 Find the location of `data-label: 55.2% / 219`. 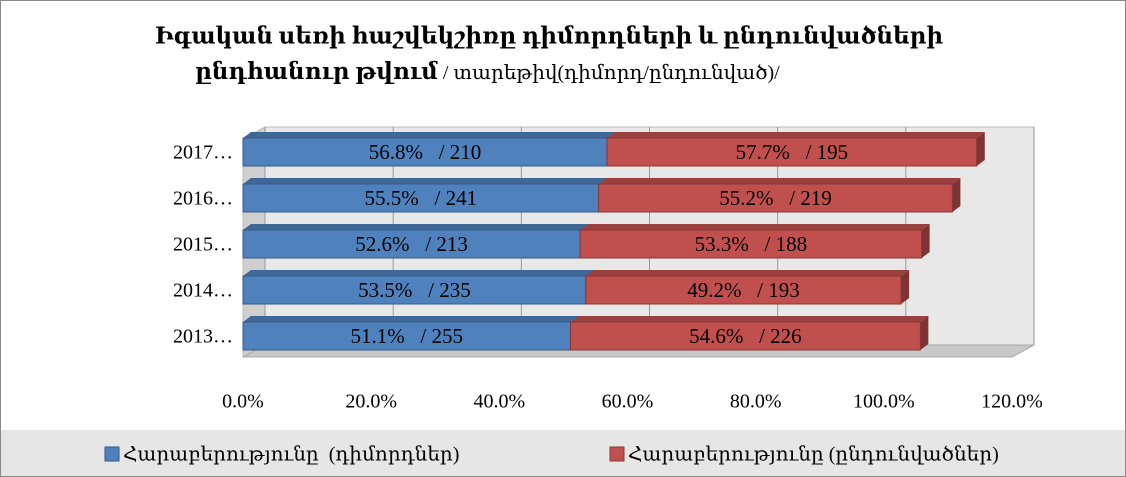

data-label: 55.2% / 219 is located at coordinates (775, 198).